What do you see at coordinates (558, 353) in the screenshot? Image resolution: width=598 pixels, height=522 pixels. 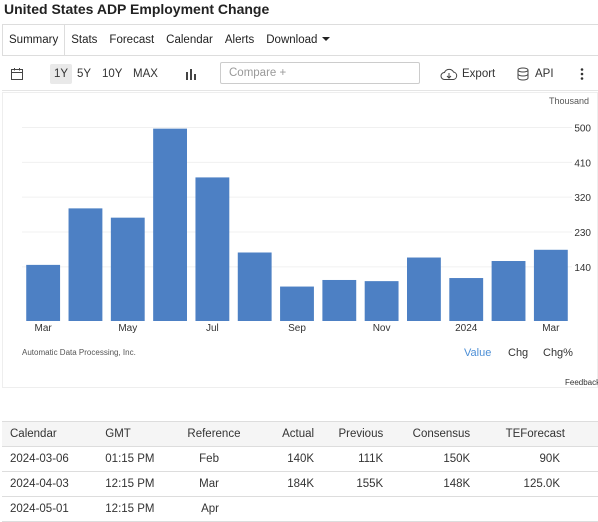 I see `view-chg-pct: Chg%` at bounding box center [558, 353].